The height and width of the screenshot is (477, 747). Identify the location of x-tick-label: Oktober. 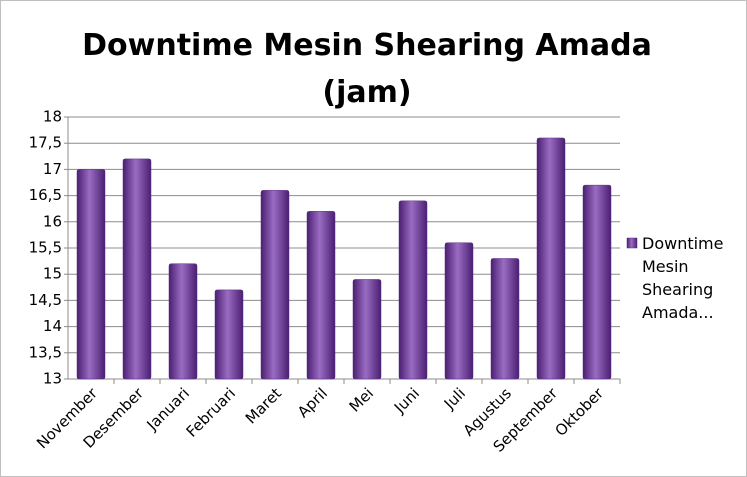
(580, 412).